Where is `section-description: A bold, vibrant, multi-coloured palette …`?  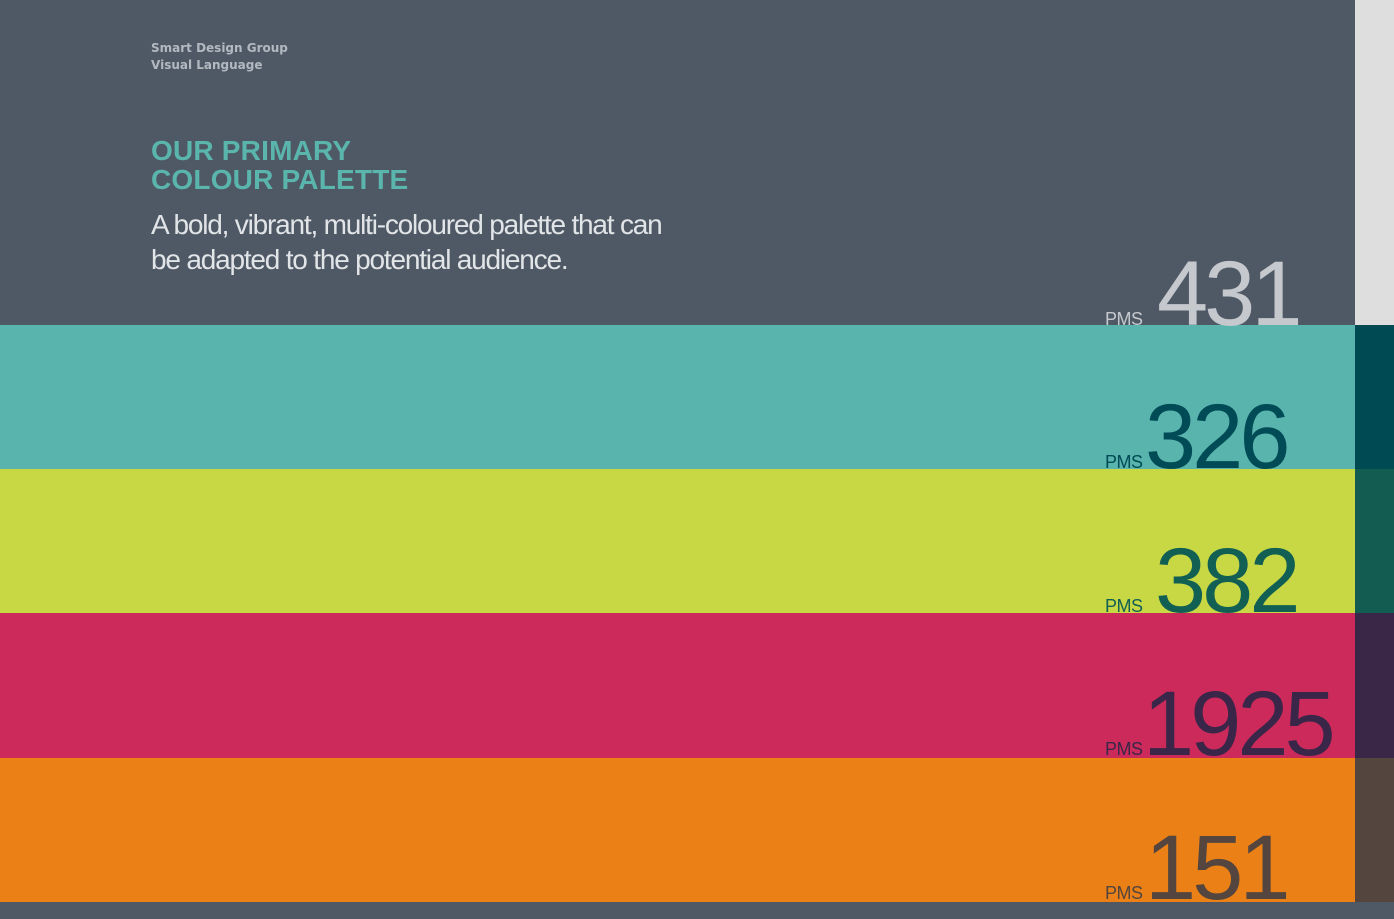 section-description: A bold, vibrant, multi-coloured palette … is located at coordinates (407, 242).